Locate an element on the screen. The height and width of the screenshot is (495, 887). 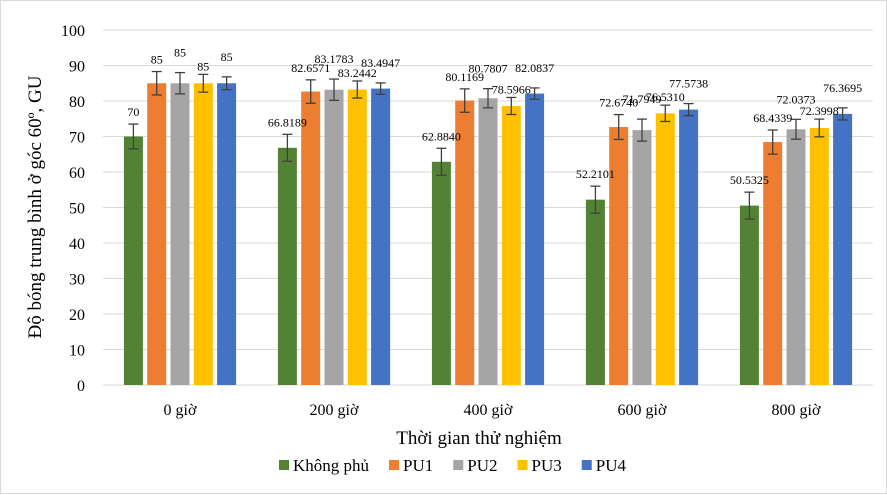
x-tick-label: 400 giờ is located at coordinates (488, 410).